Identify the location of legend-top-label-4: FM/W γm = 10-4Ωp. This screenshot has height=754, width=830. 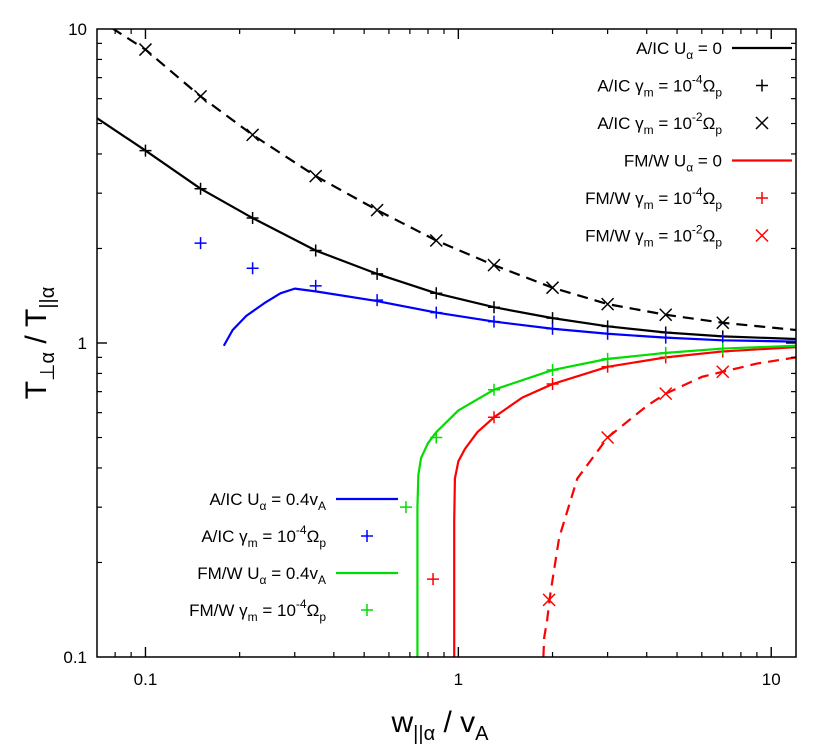
(653, 198).